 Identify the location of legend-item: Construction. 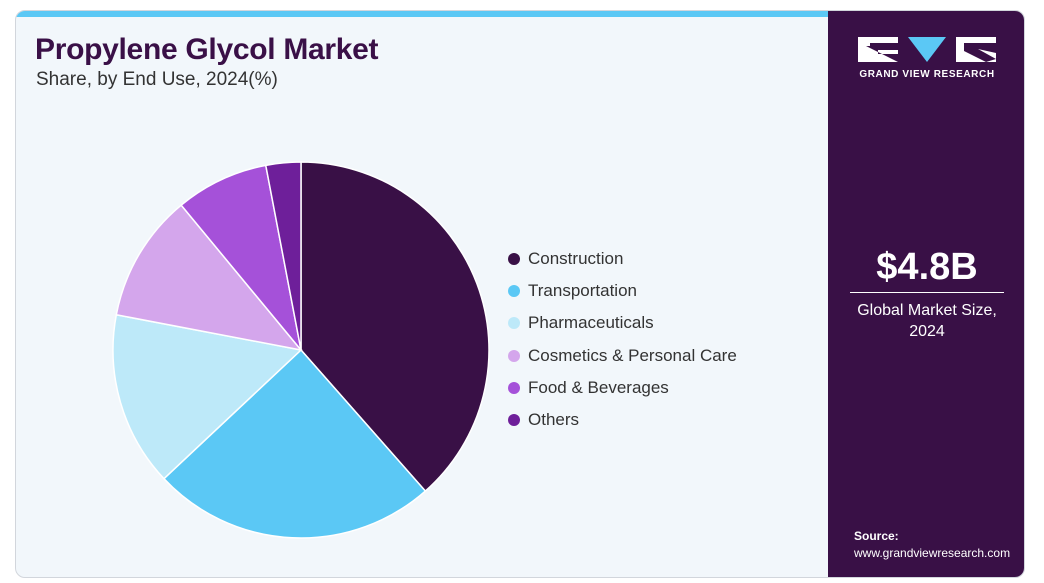
(622, 259).